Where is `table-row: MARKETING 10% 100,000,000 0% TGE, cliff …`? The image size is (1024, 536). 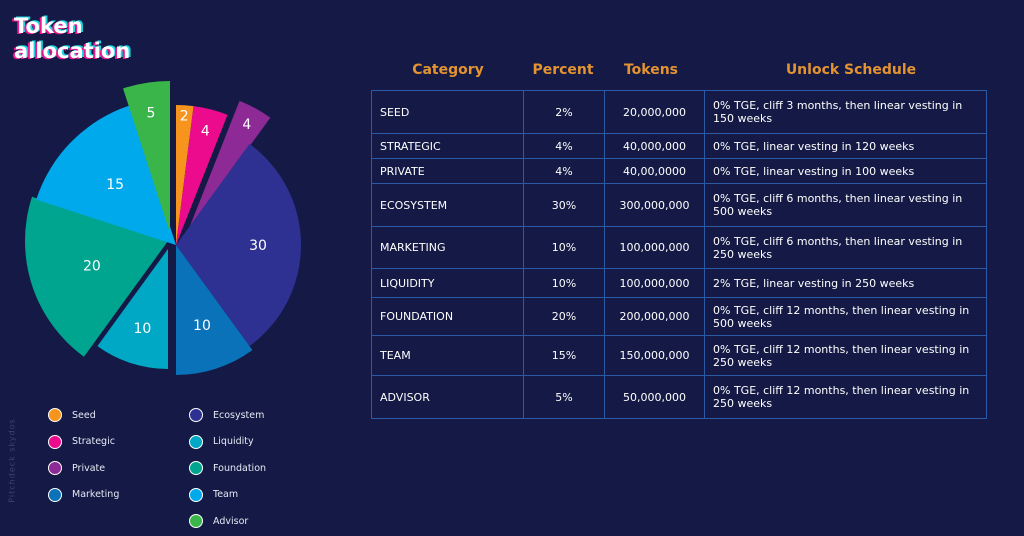 table-row: MARKETING 10% 100,000,000 0% TGE, cliff … is located at coordinates (679, 247).